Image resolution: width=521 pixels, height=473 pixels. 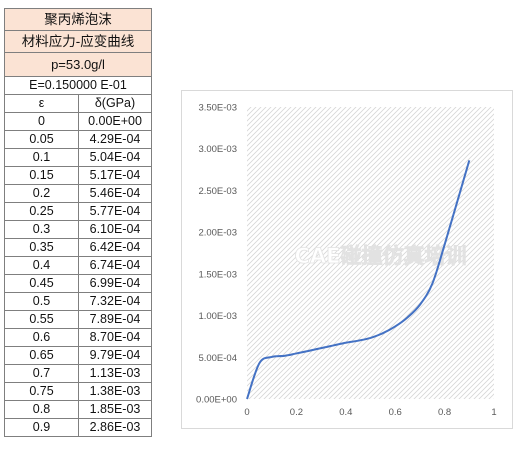 What do you see at coordinates (115, 211) in the screenshot?
I see `stress-value: 5.77E-04` at bounding box center [115, 211].